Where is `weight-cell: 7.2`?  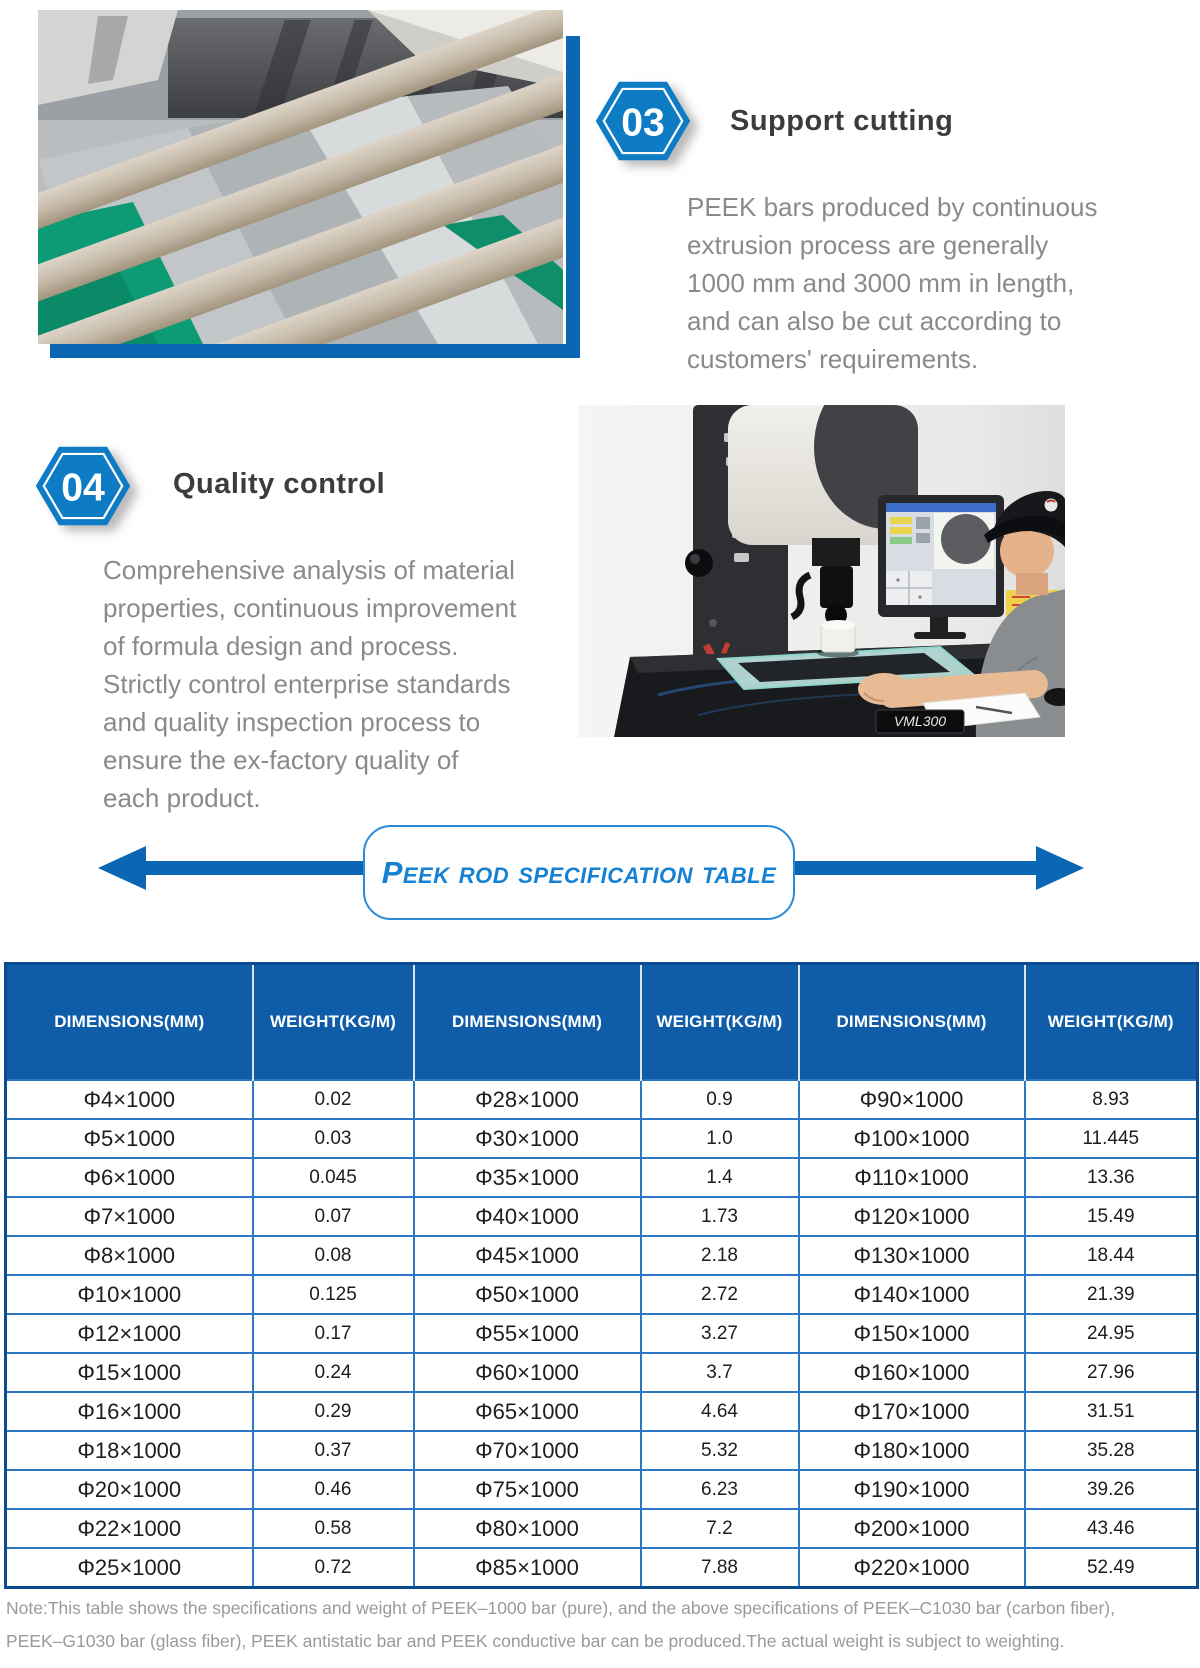
weight-cell: 7.2 is located at coordinates (719, 1528).